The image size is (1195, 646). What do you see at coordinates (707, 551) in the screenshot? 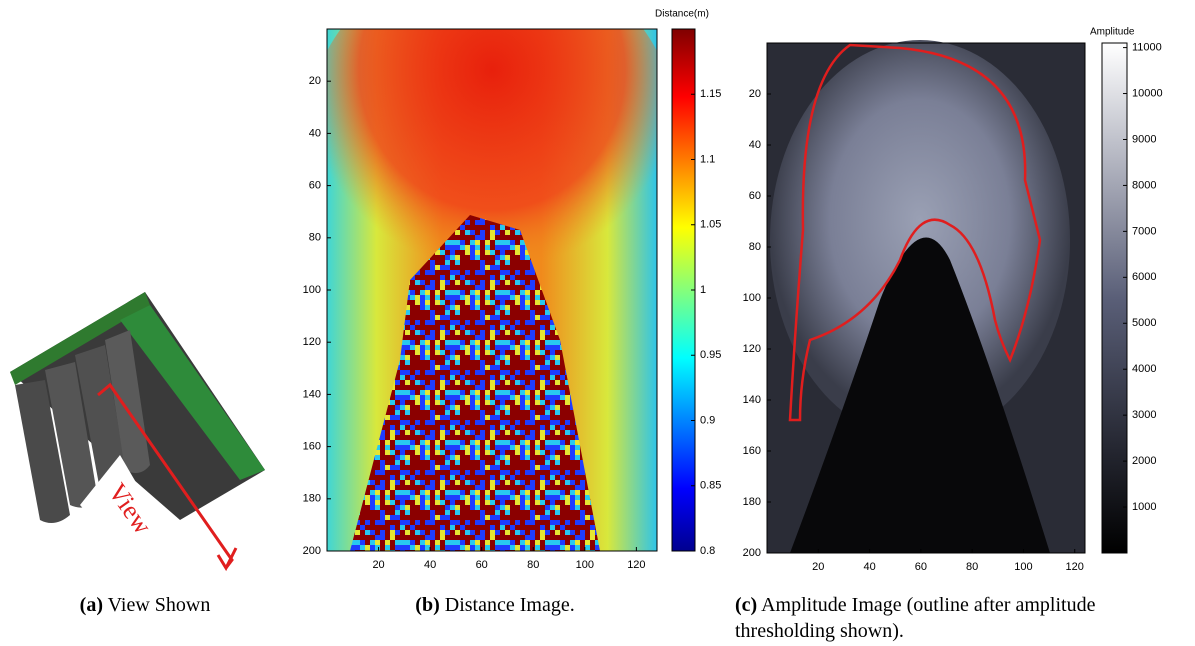
I see `colorbar-tick-label: 0.8` at bounding box center [707, 551].